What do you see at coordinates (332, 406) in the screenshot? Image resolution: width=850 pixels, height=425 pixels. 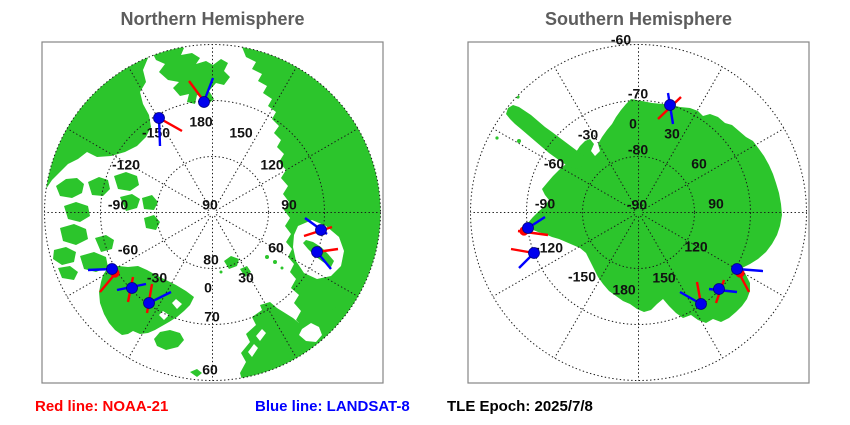 I see `legend-landsat8: Blue line: LANDSAT-8` at bounding box center [332, 406].